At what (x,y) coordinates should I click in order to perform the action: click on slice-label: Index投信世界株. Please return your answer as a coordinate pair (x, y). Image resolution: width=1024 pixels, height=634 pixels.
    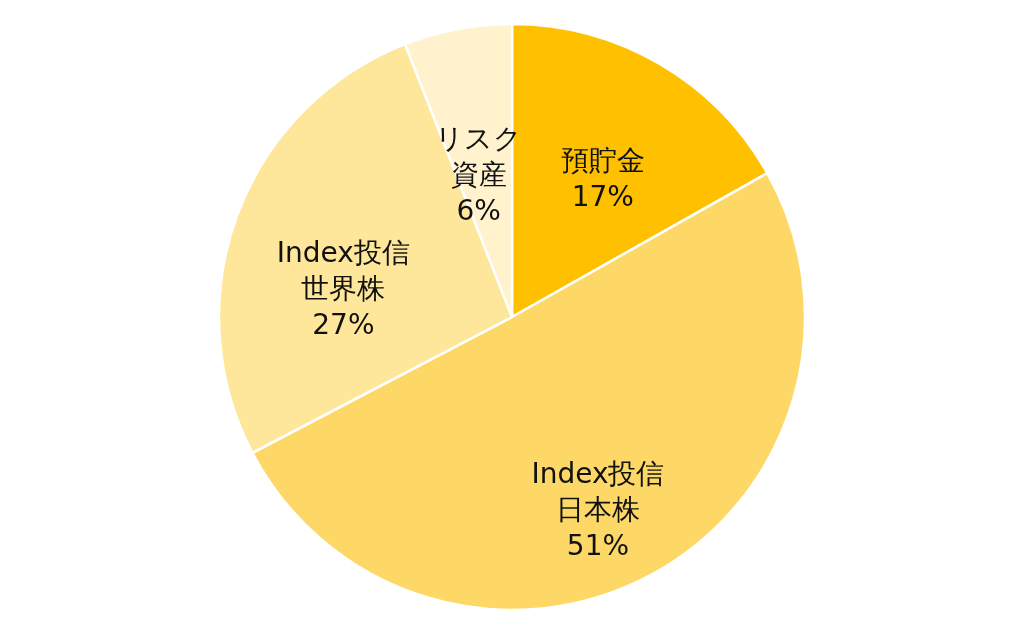
    Looking at the image, I should click on (343, 270).